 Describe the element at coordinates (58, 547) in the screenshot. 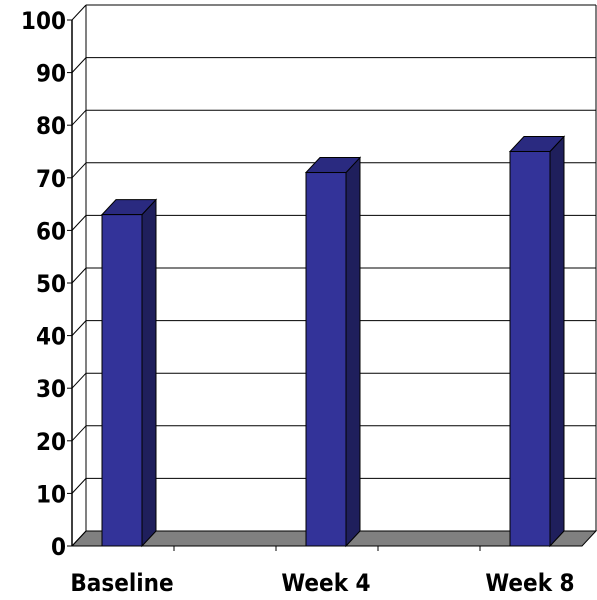

I see `y-tick-label: 0` at that location.